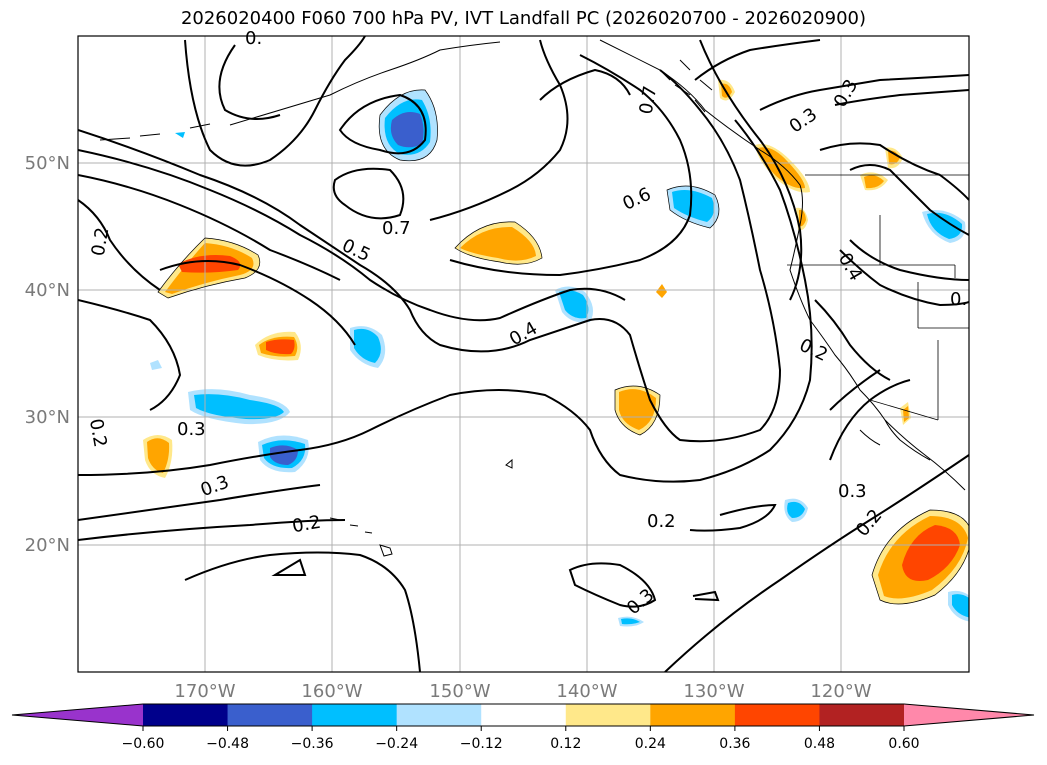 The height and width of the screenshot is (765, 1047). I want to click on contour-label-0.2-f: 0.2, so click(98, 433).